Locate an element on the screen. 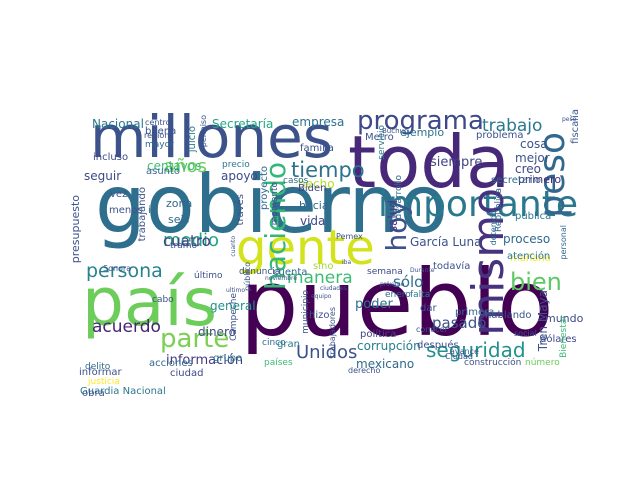 The width and height of the screenshot is (640, 480). cloud-word: cinco is located at coordinates (274, 343).